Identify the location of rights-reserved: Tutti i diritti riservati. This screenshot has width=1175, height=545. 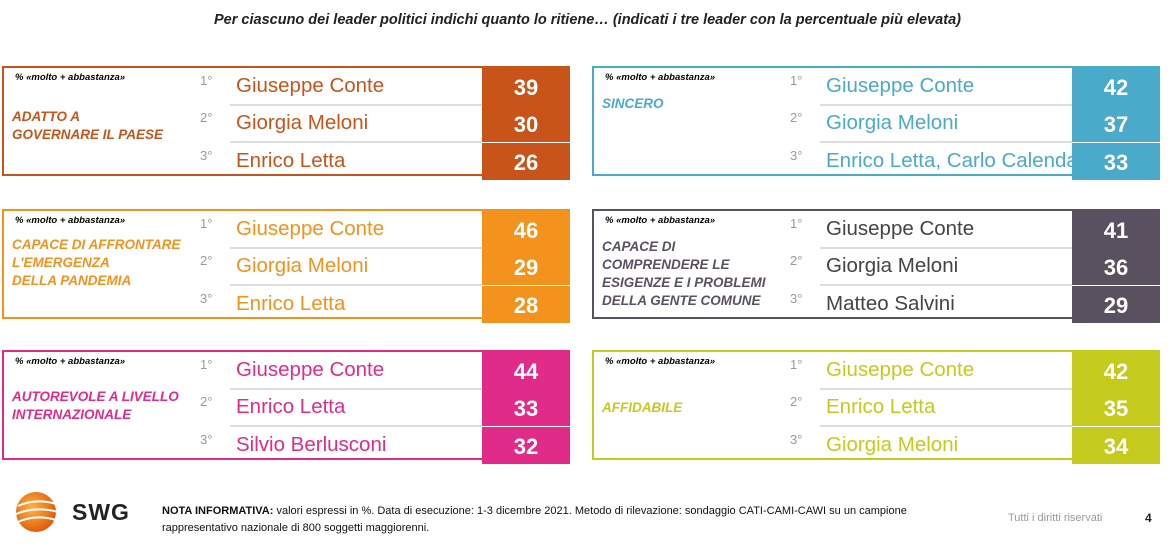
(1055, 518).